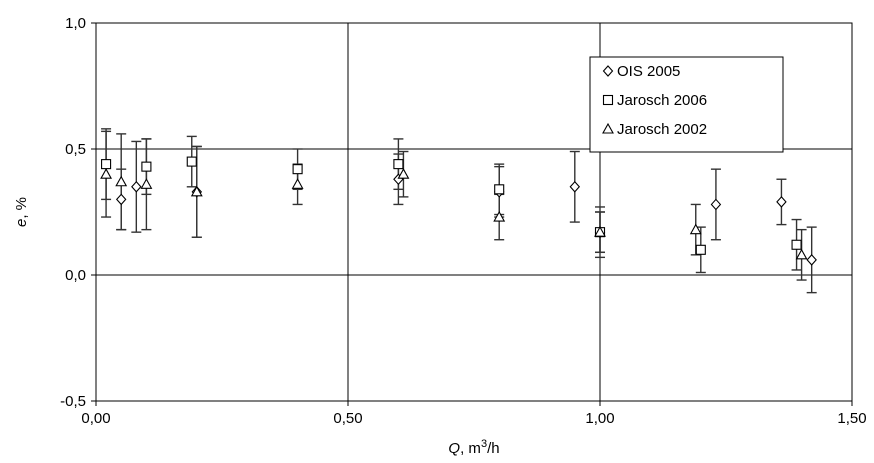  Describe the element at coordinates (851, 418) in the screenshot. I see `x-tick-label: 1,50` at that location.